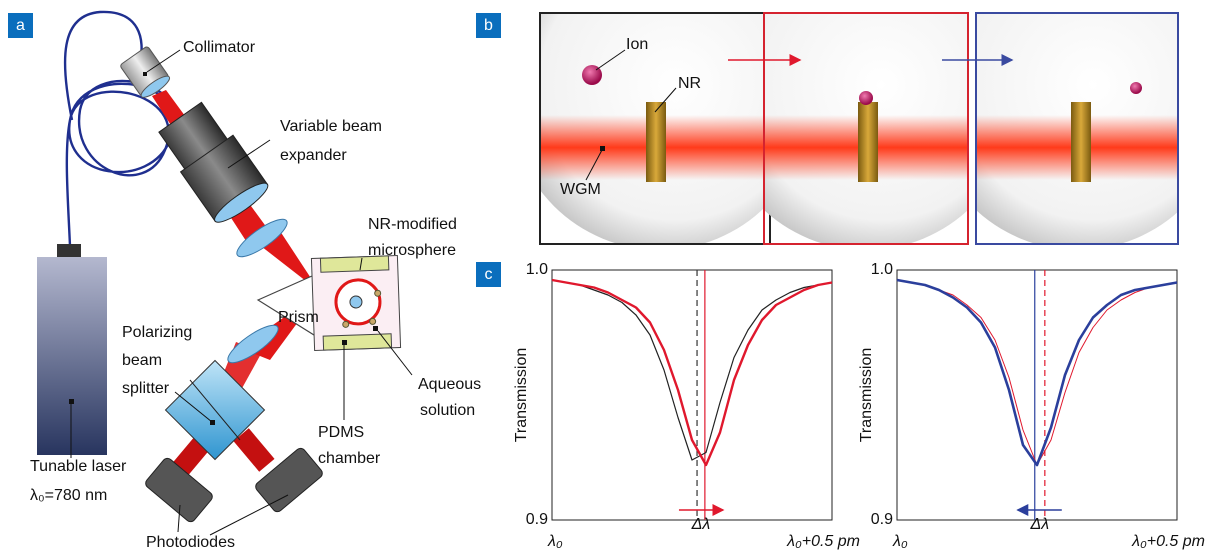 The height and width of the screenshot is (551, 1205). Describe the element at coordinates (157, 332) in the screenshot. I see `label: Polarizing` at that location.